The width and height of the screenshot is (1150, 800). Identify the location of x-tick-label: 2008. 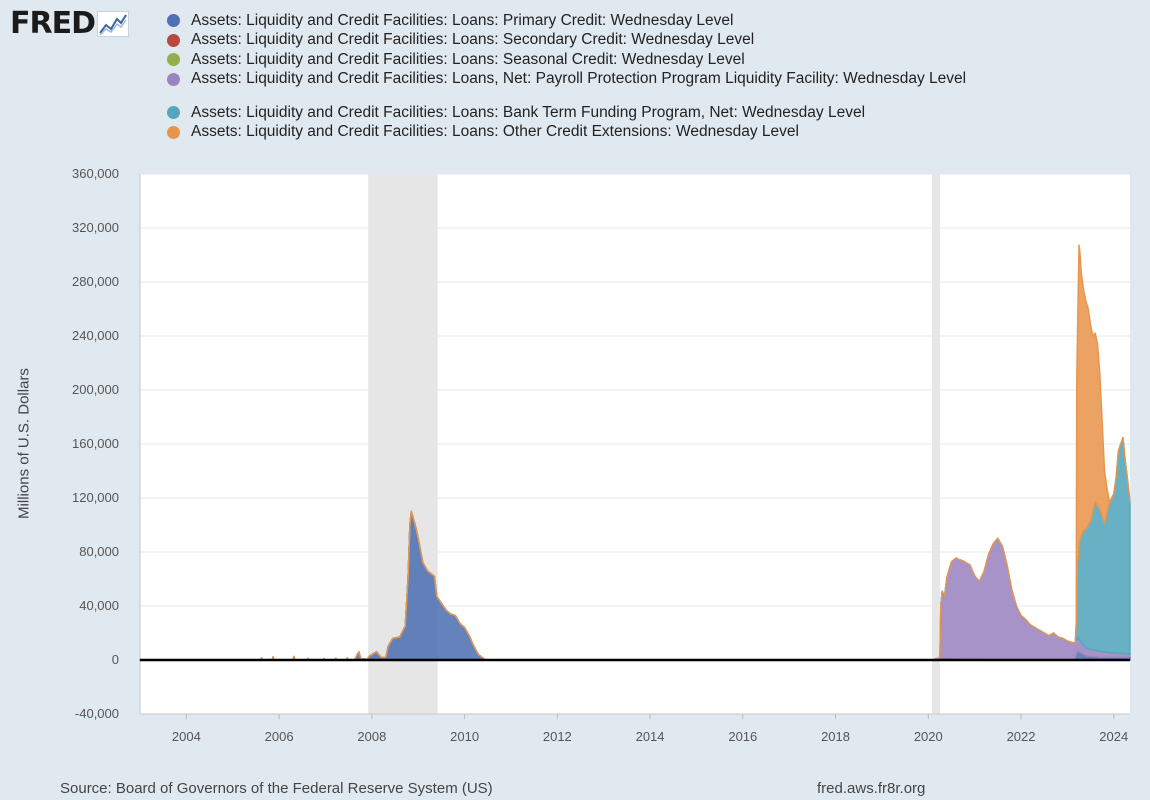
(371, 736).